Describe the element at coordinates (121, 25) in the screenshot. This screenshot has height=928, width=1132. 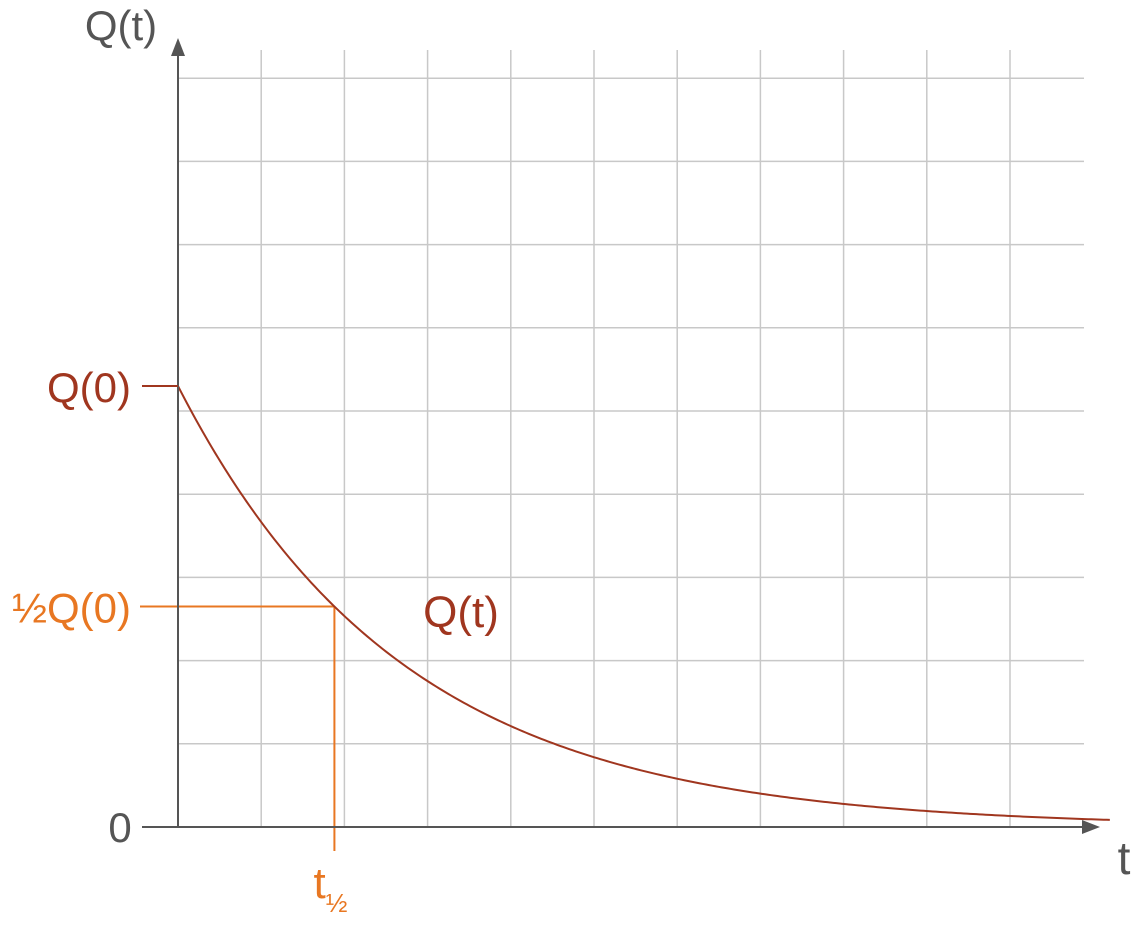
I see `y-axis-label: Q(t)` at that location.